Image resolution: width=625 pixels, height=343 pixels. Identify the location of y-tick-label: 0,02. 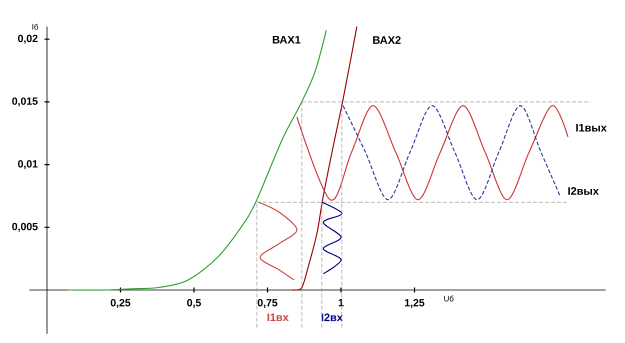
(28, 39).